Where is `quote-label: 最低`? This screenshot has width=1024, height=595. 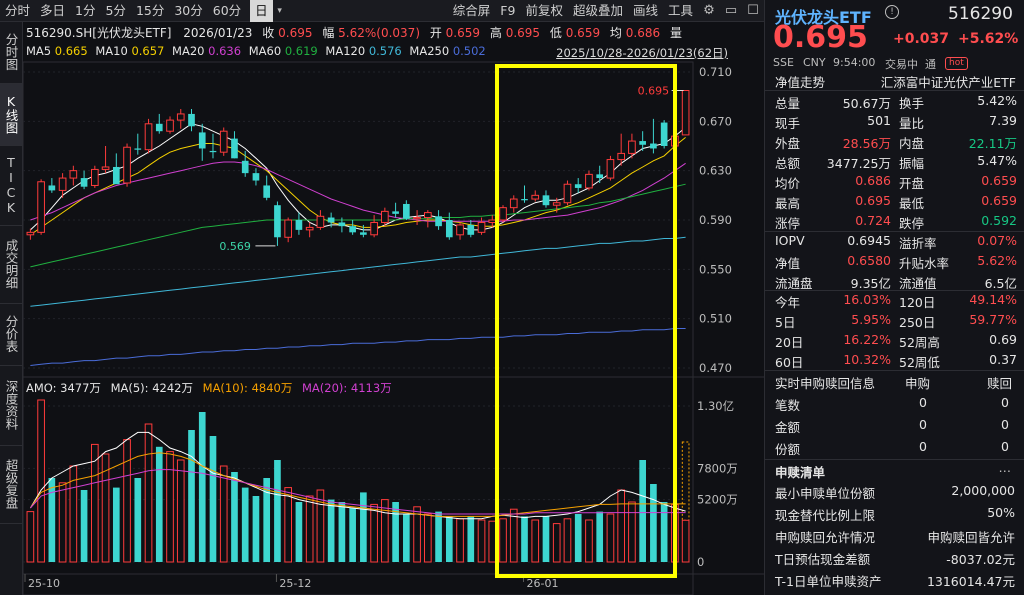
quote-label: 最低 is located at coordinates (912, 203).